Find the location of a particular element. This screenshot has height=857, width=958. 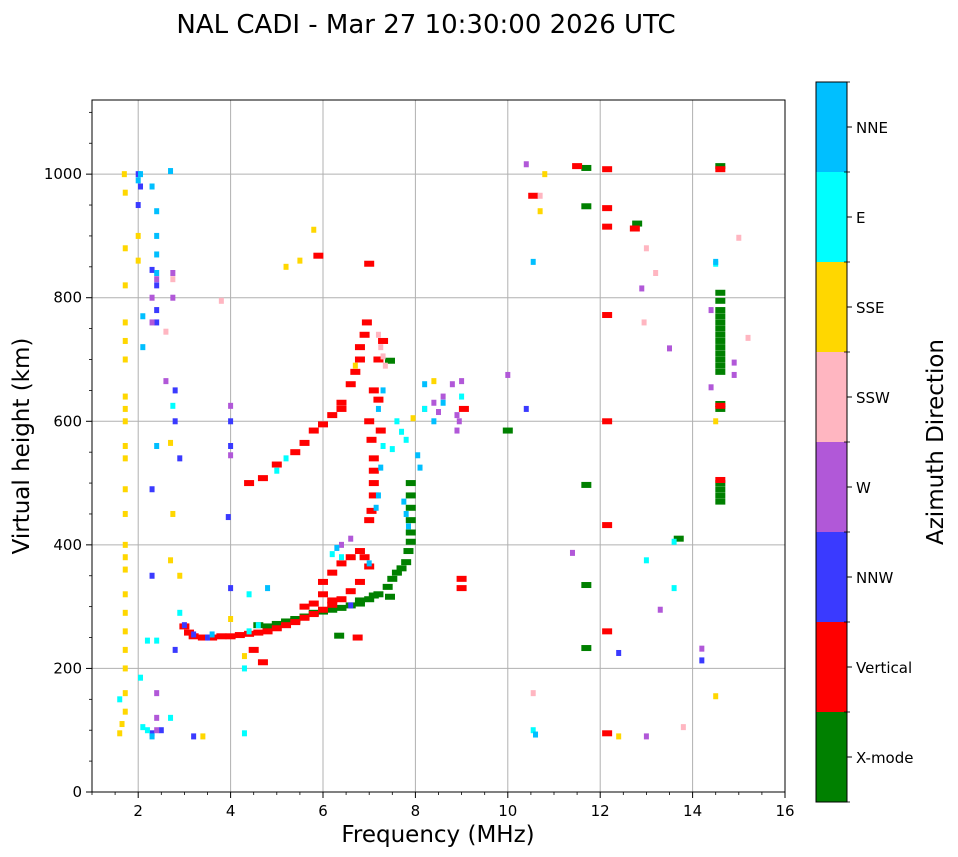

x-tick-label: 10 is located at coordinates (507, 811).